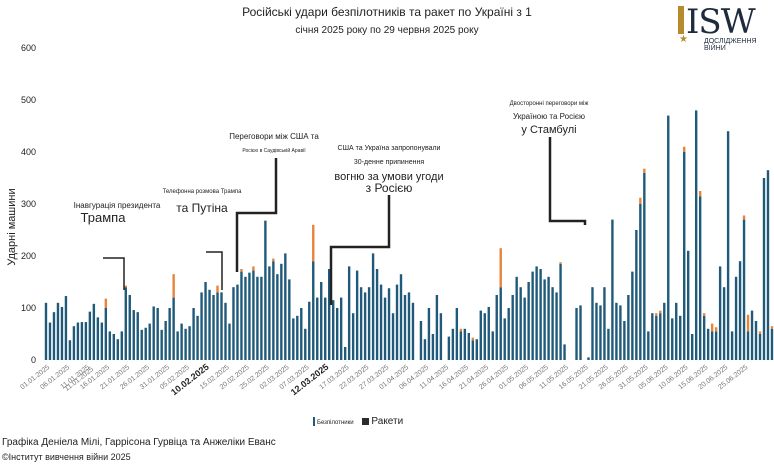  Describe the element at coordinates (203, 192) in the screenshot. I see `annotation-phone-small: Телефонна розмова Трампа` at that location.